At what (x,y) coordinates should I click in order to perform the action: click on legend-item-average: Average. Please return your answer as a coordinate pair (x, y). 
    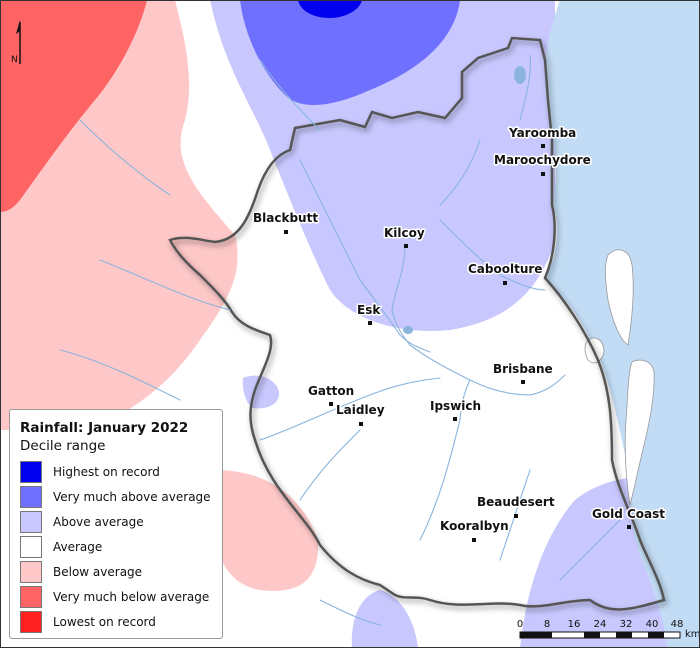
    Looking at the image, I should click on (116, 546).